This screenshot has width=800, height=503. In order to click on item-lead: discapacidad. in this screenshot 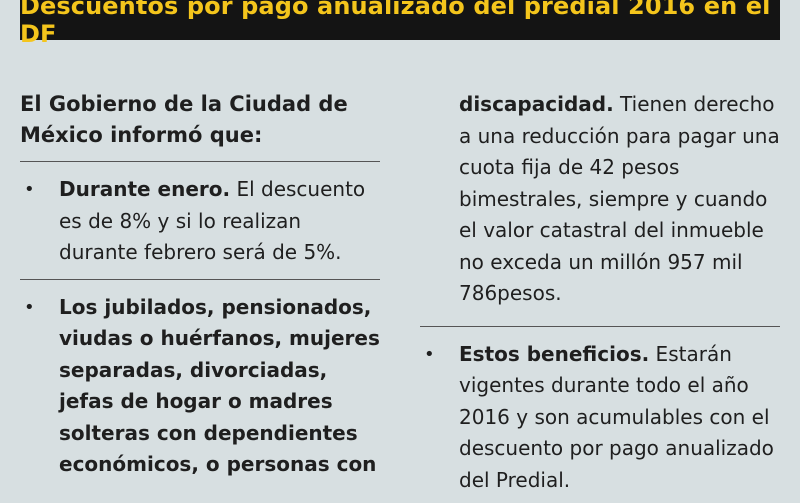, I will do `click(536, 104)`.